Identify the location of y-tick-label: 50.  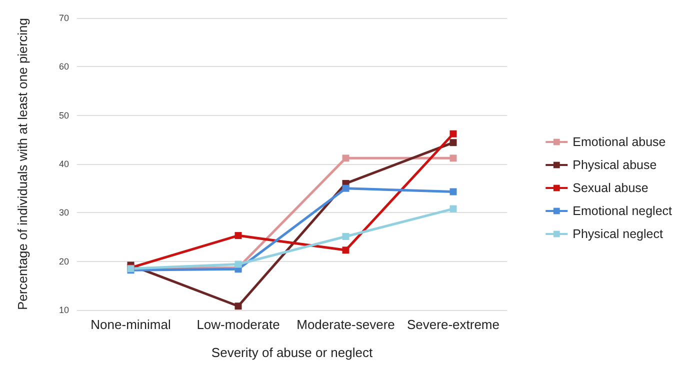
(63, 115).